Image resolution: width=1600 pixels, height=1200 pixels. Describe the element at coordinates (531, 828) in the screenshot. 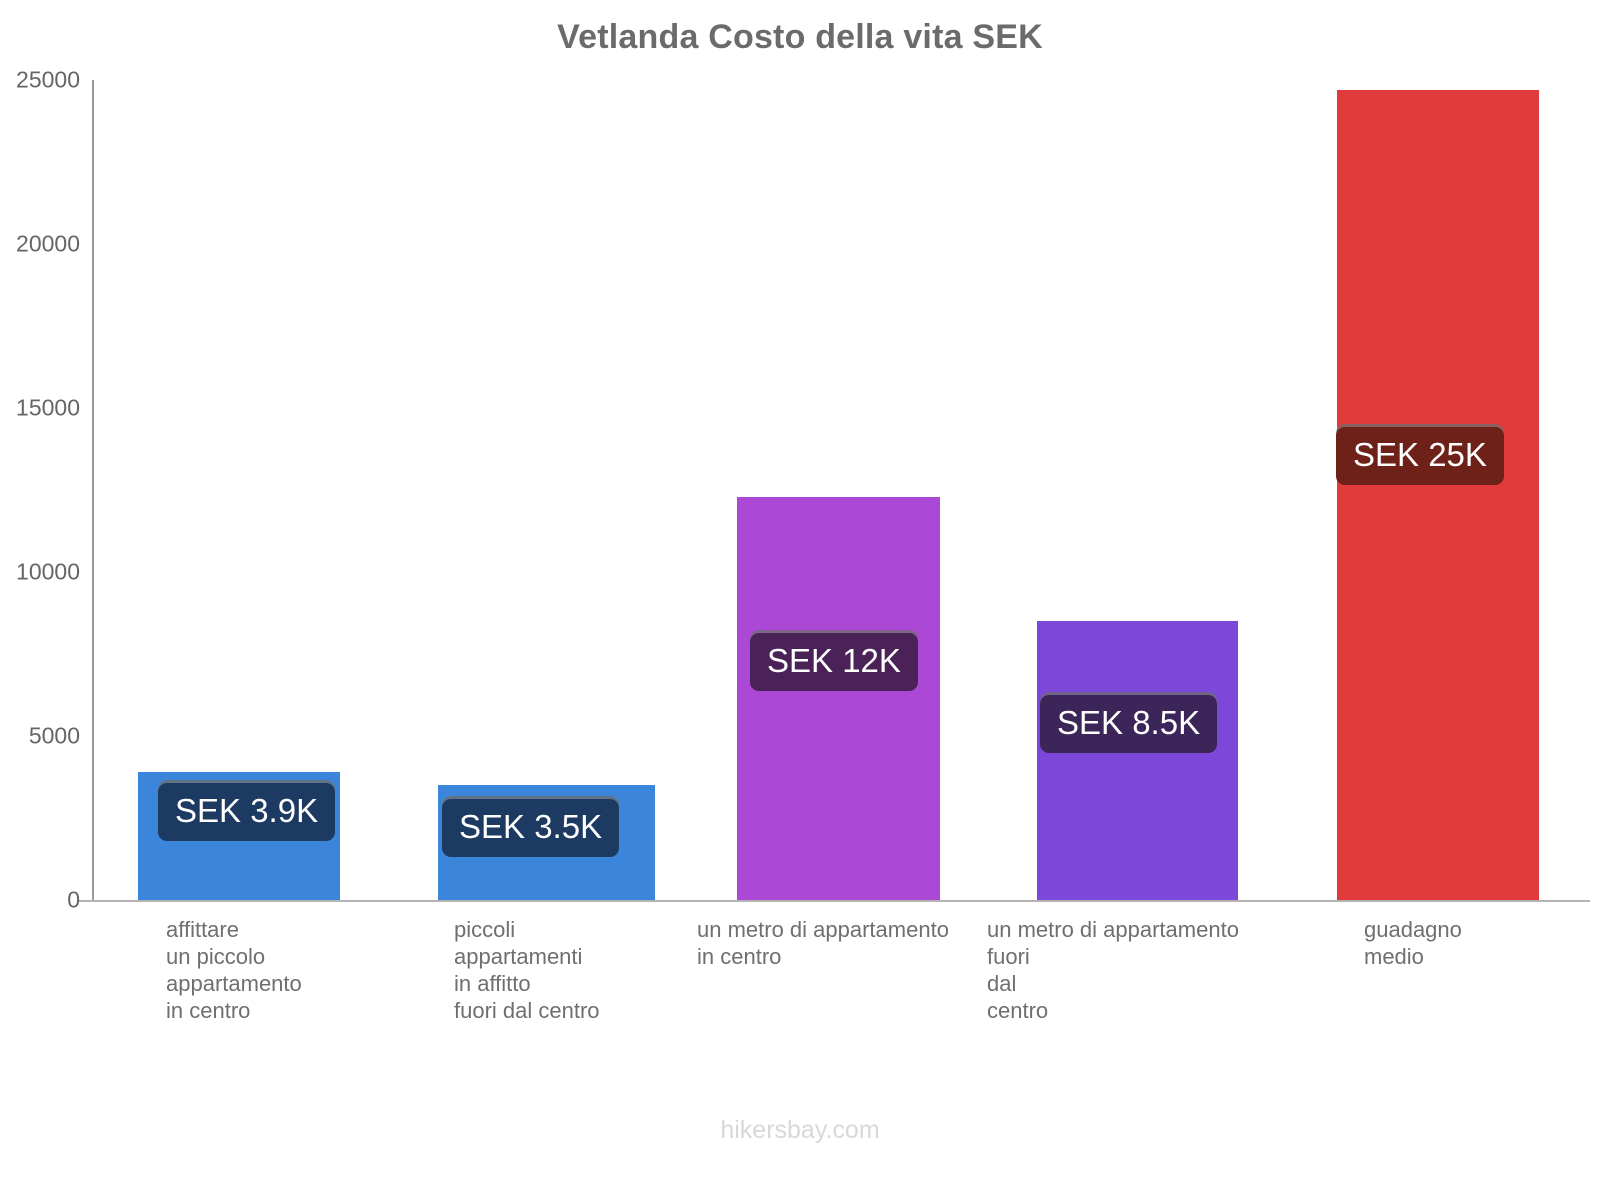

I see `bar-value-label: SEK 3.5K` at that location.